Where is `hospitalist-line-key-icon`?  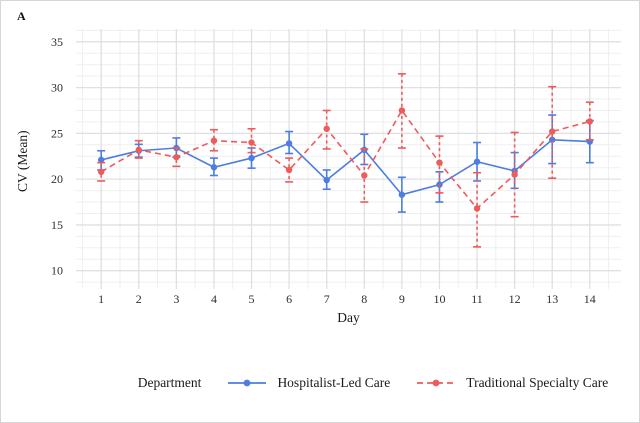 hospitalist-line-key-icon is located at coordinates (247, 383).